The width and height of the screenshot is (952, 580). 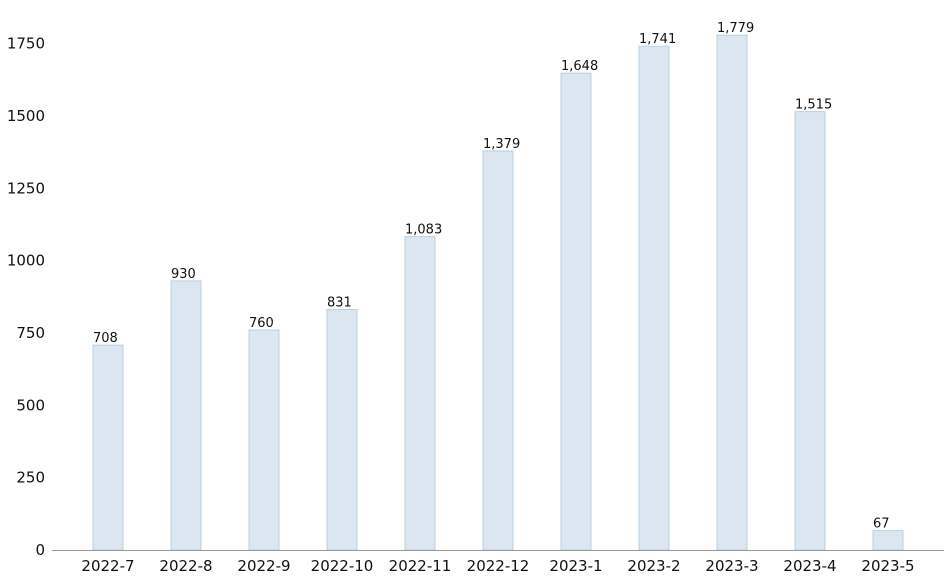 What do you see at coordinates (657, 39) in the screenshot?
I see `data-label-2023-2: 1,741` at bounding box center [657, 39].